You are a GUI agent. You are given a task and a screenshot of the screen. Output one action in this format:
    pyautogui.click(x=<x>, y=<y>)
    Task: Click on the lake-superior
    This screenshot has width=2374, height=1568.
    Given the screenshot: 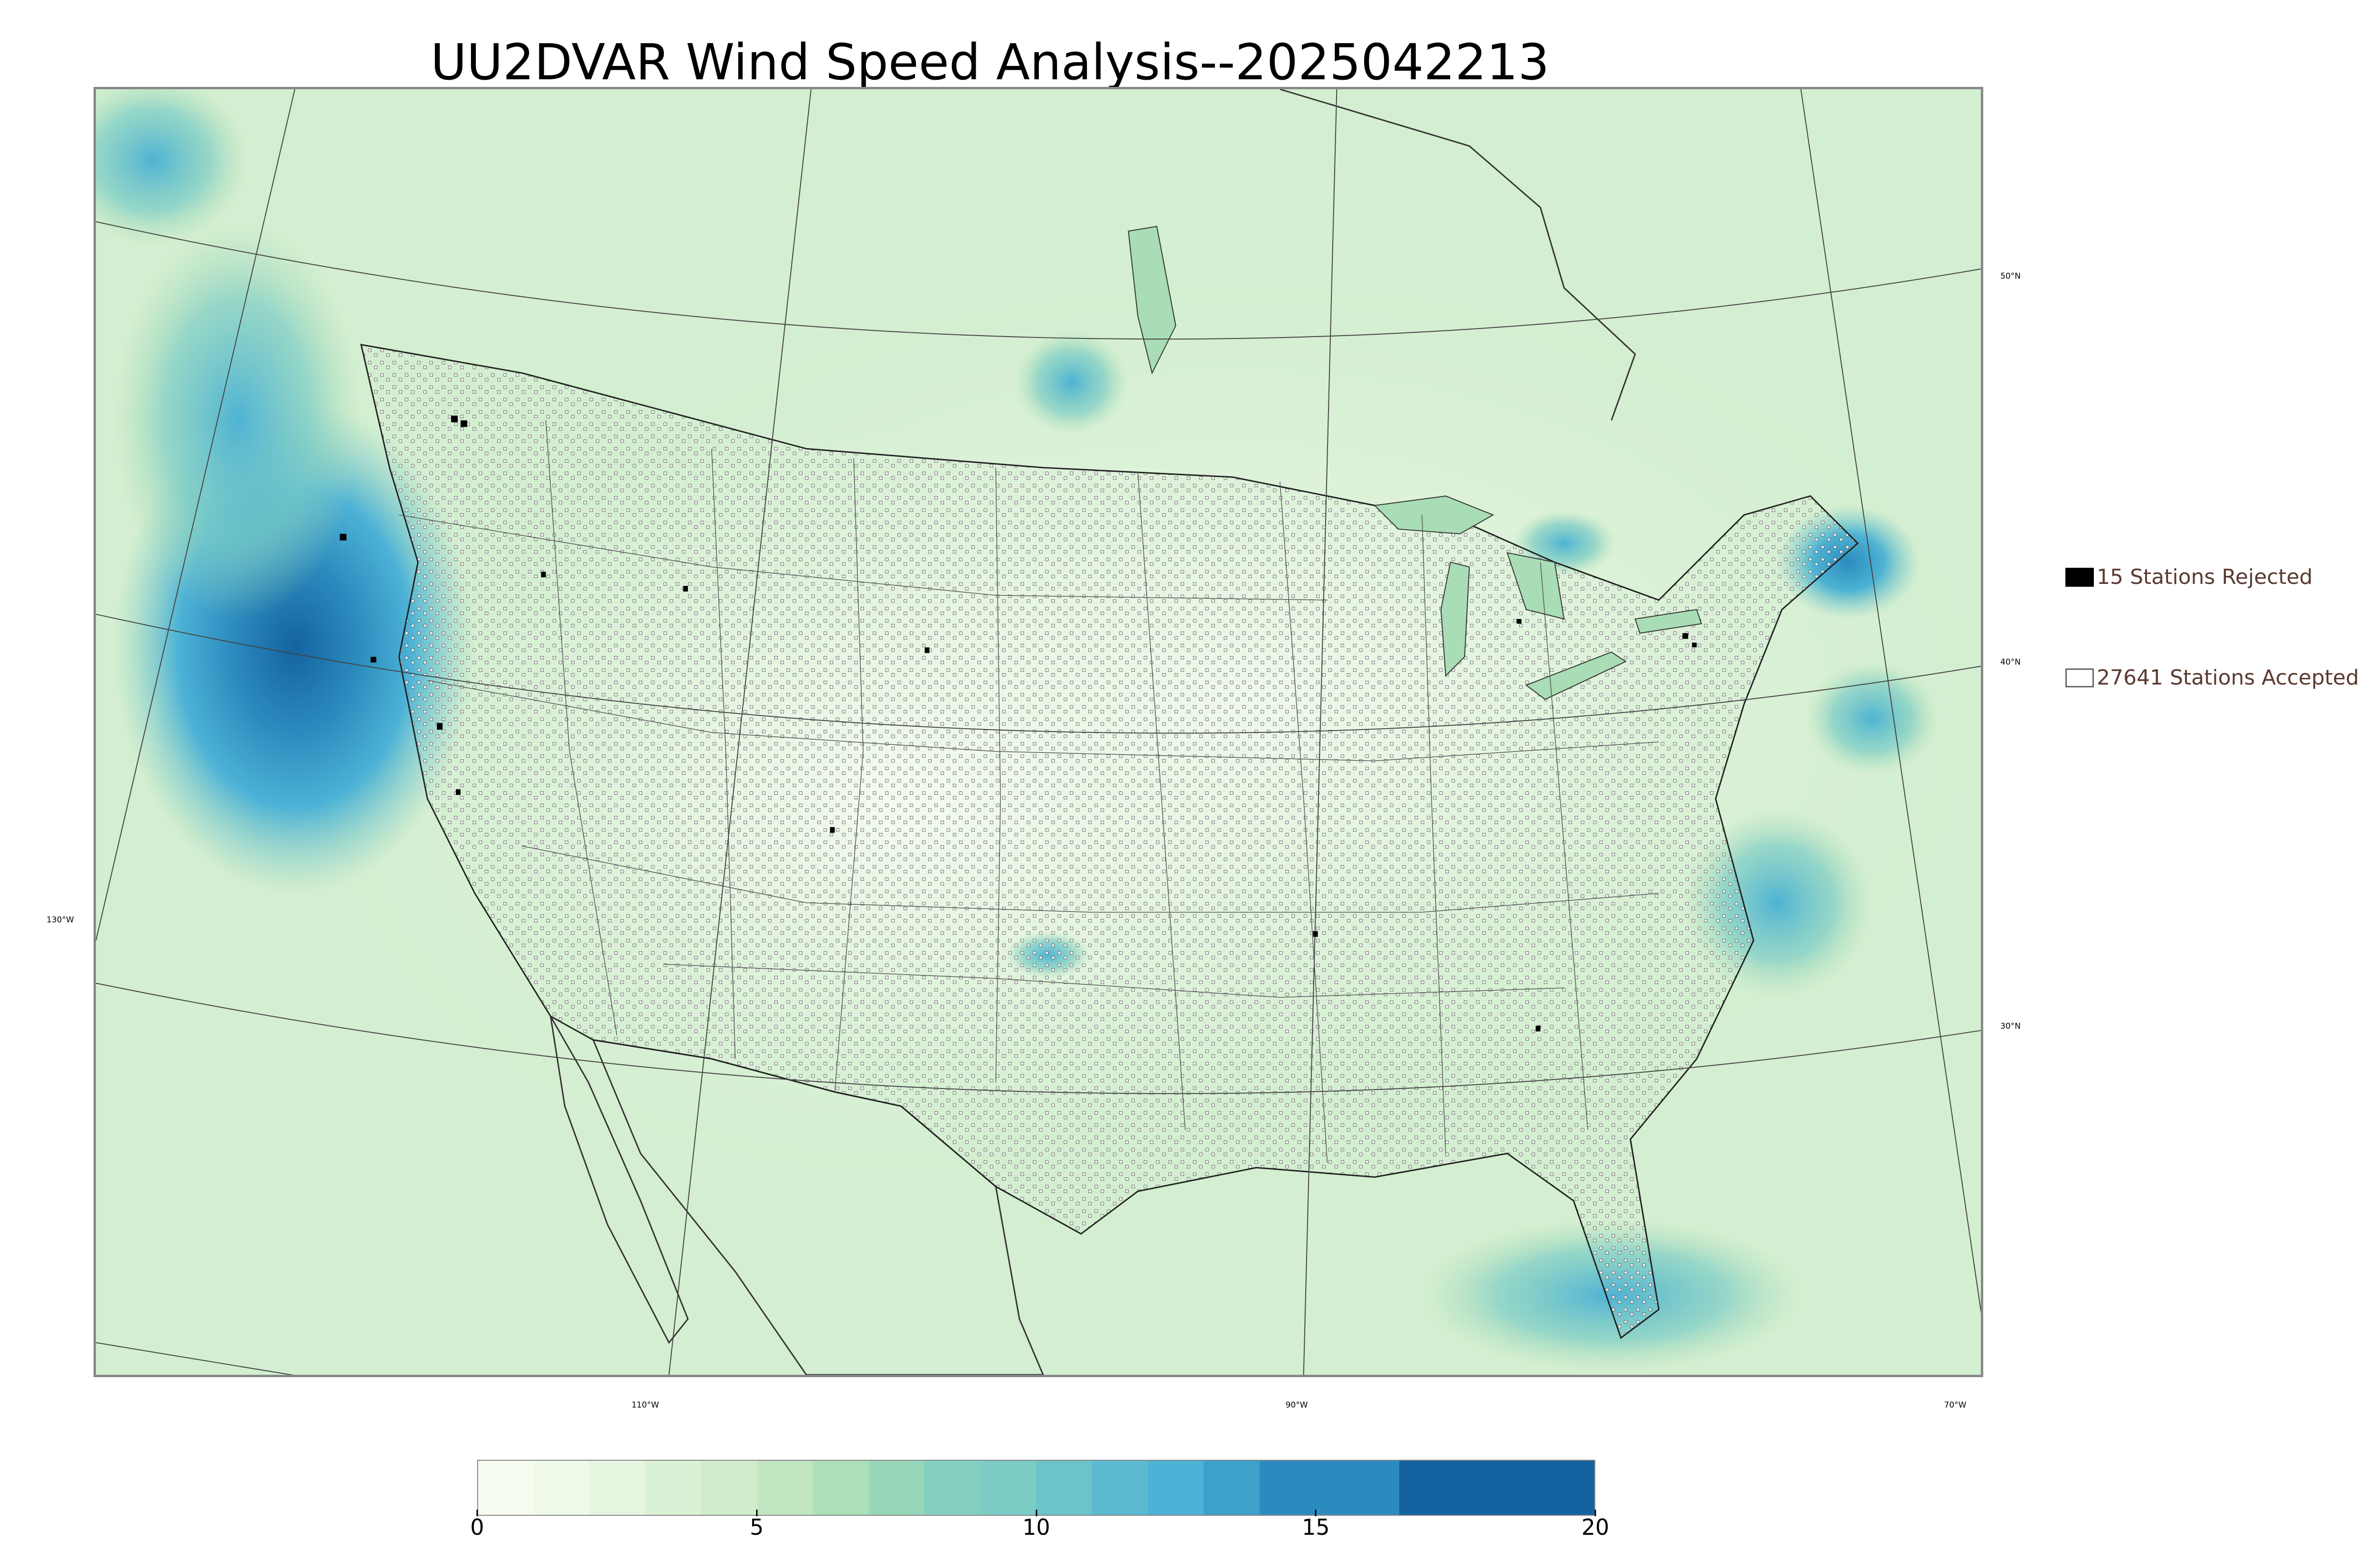 What is the action you would take?
    pyautogui.click(x=1434, y=515)
    